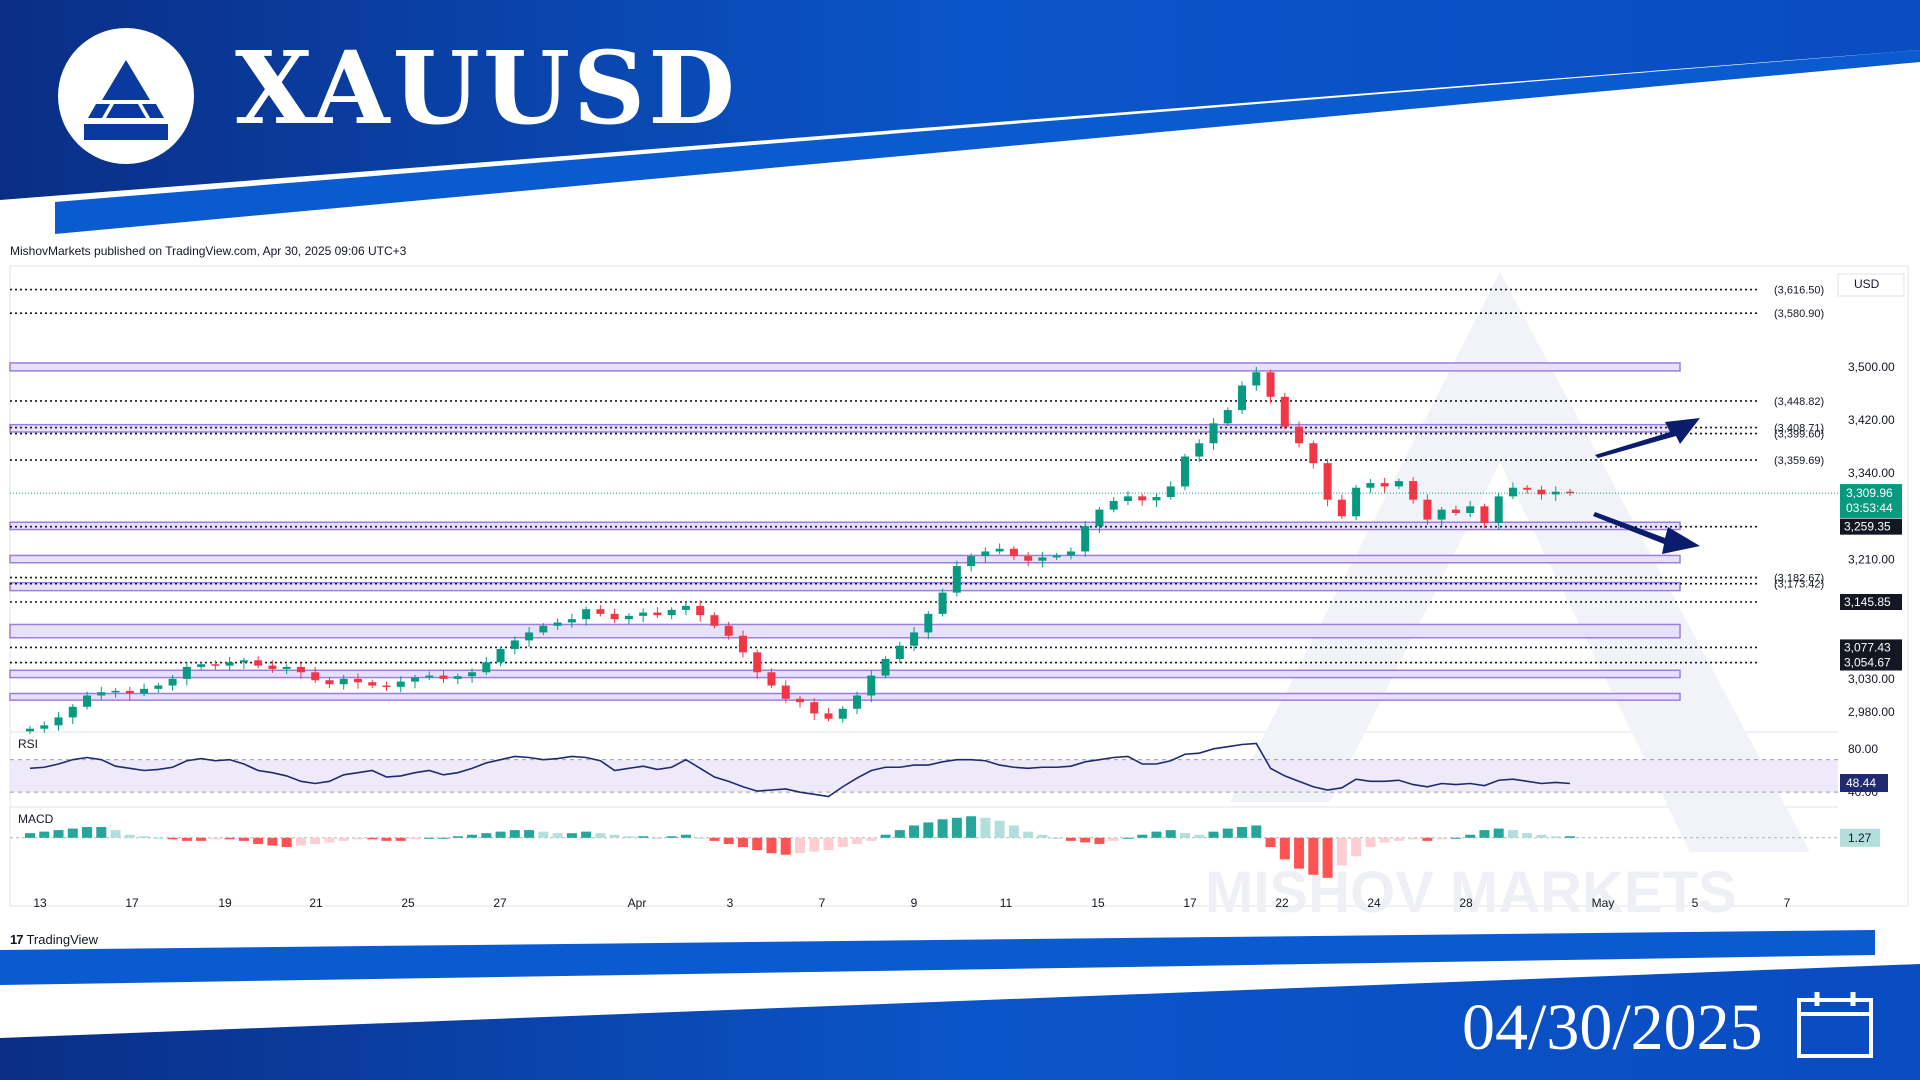  I want to click on price-tick-0: 3,500.00, so click(1871, 367).